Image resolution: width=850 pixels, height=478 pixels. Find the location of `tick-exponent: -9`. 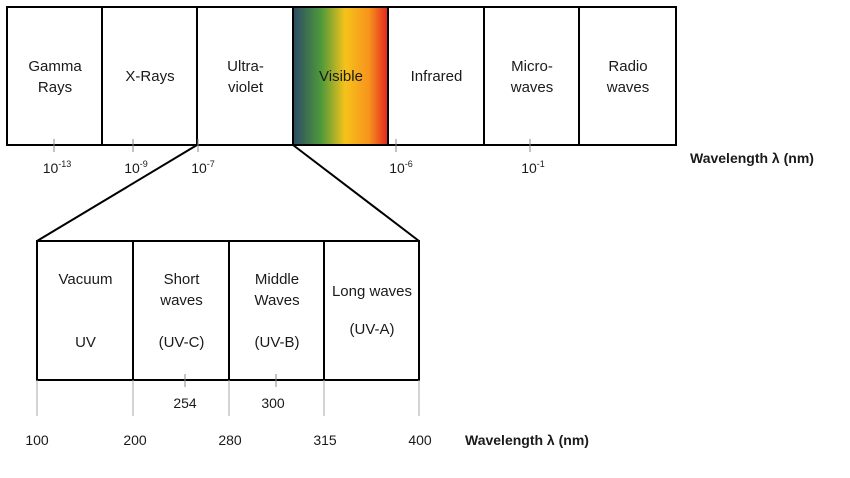

tick-exponent: -9 is located at coordinates (143, 164).